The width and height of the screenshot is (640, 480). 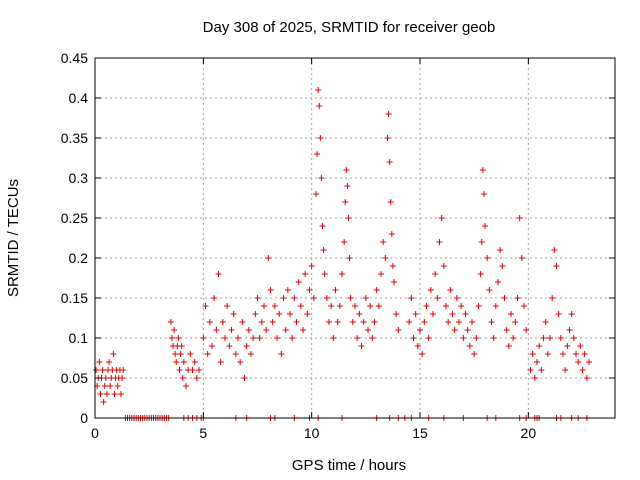 I want to click on y-tick-label: 0.25, so click(x=74, y=218).